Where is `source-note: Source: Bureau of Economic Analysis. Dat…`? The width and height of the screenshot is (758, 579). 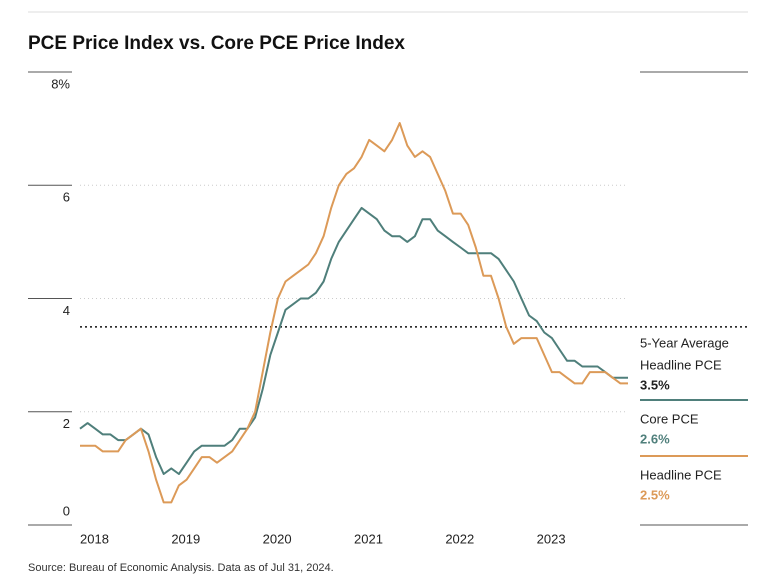 source-note: Source: Bureau of Economic Analysis. Dat… is located at coordinates (181, 568).